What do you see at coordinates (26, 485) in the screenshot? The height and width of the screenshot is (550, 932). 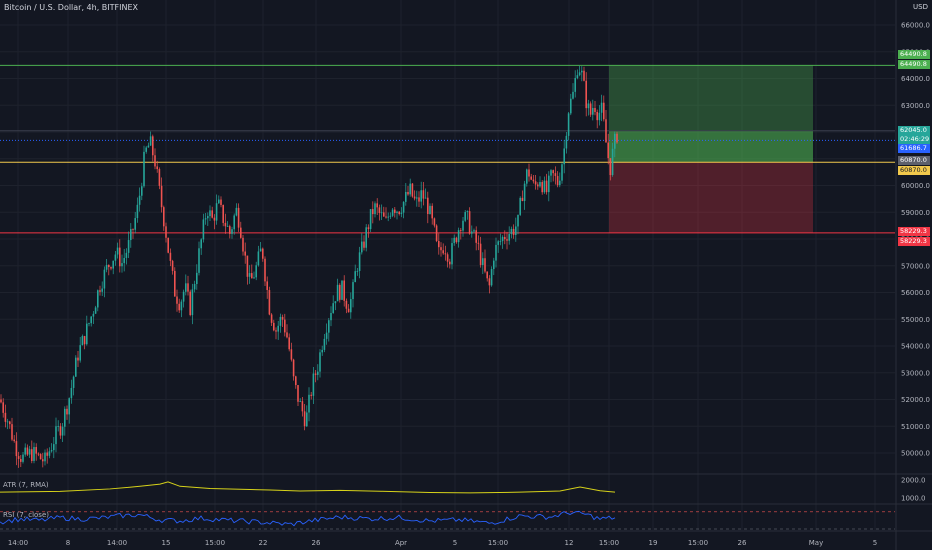 I see `atr-label: ATR (7, RMA)` at bounding box center [26, 485].